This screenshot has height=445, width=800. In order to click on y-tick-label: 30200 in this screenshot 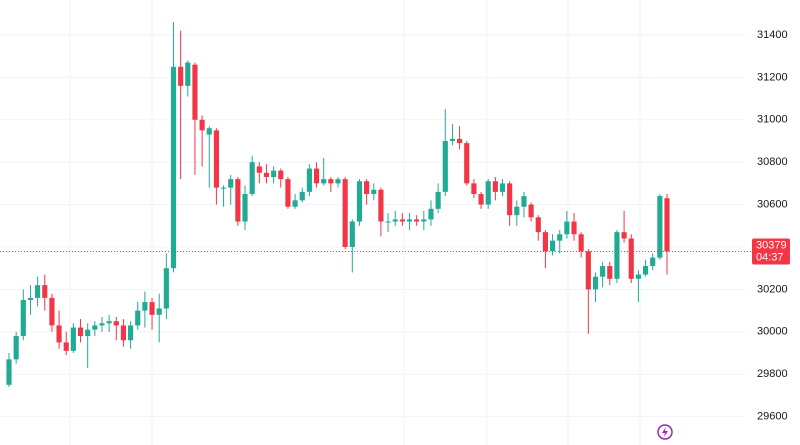, I will do `click(772, 289)`.